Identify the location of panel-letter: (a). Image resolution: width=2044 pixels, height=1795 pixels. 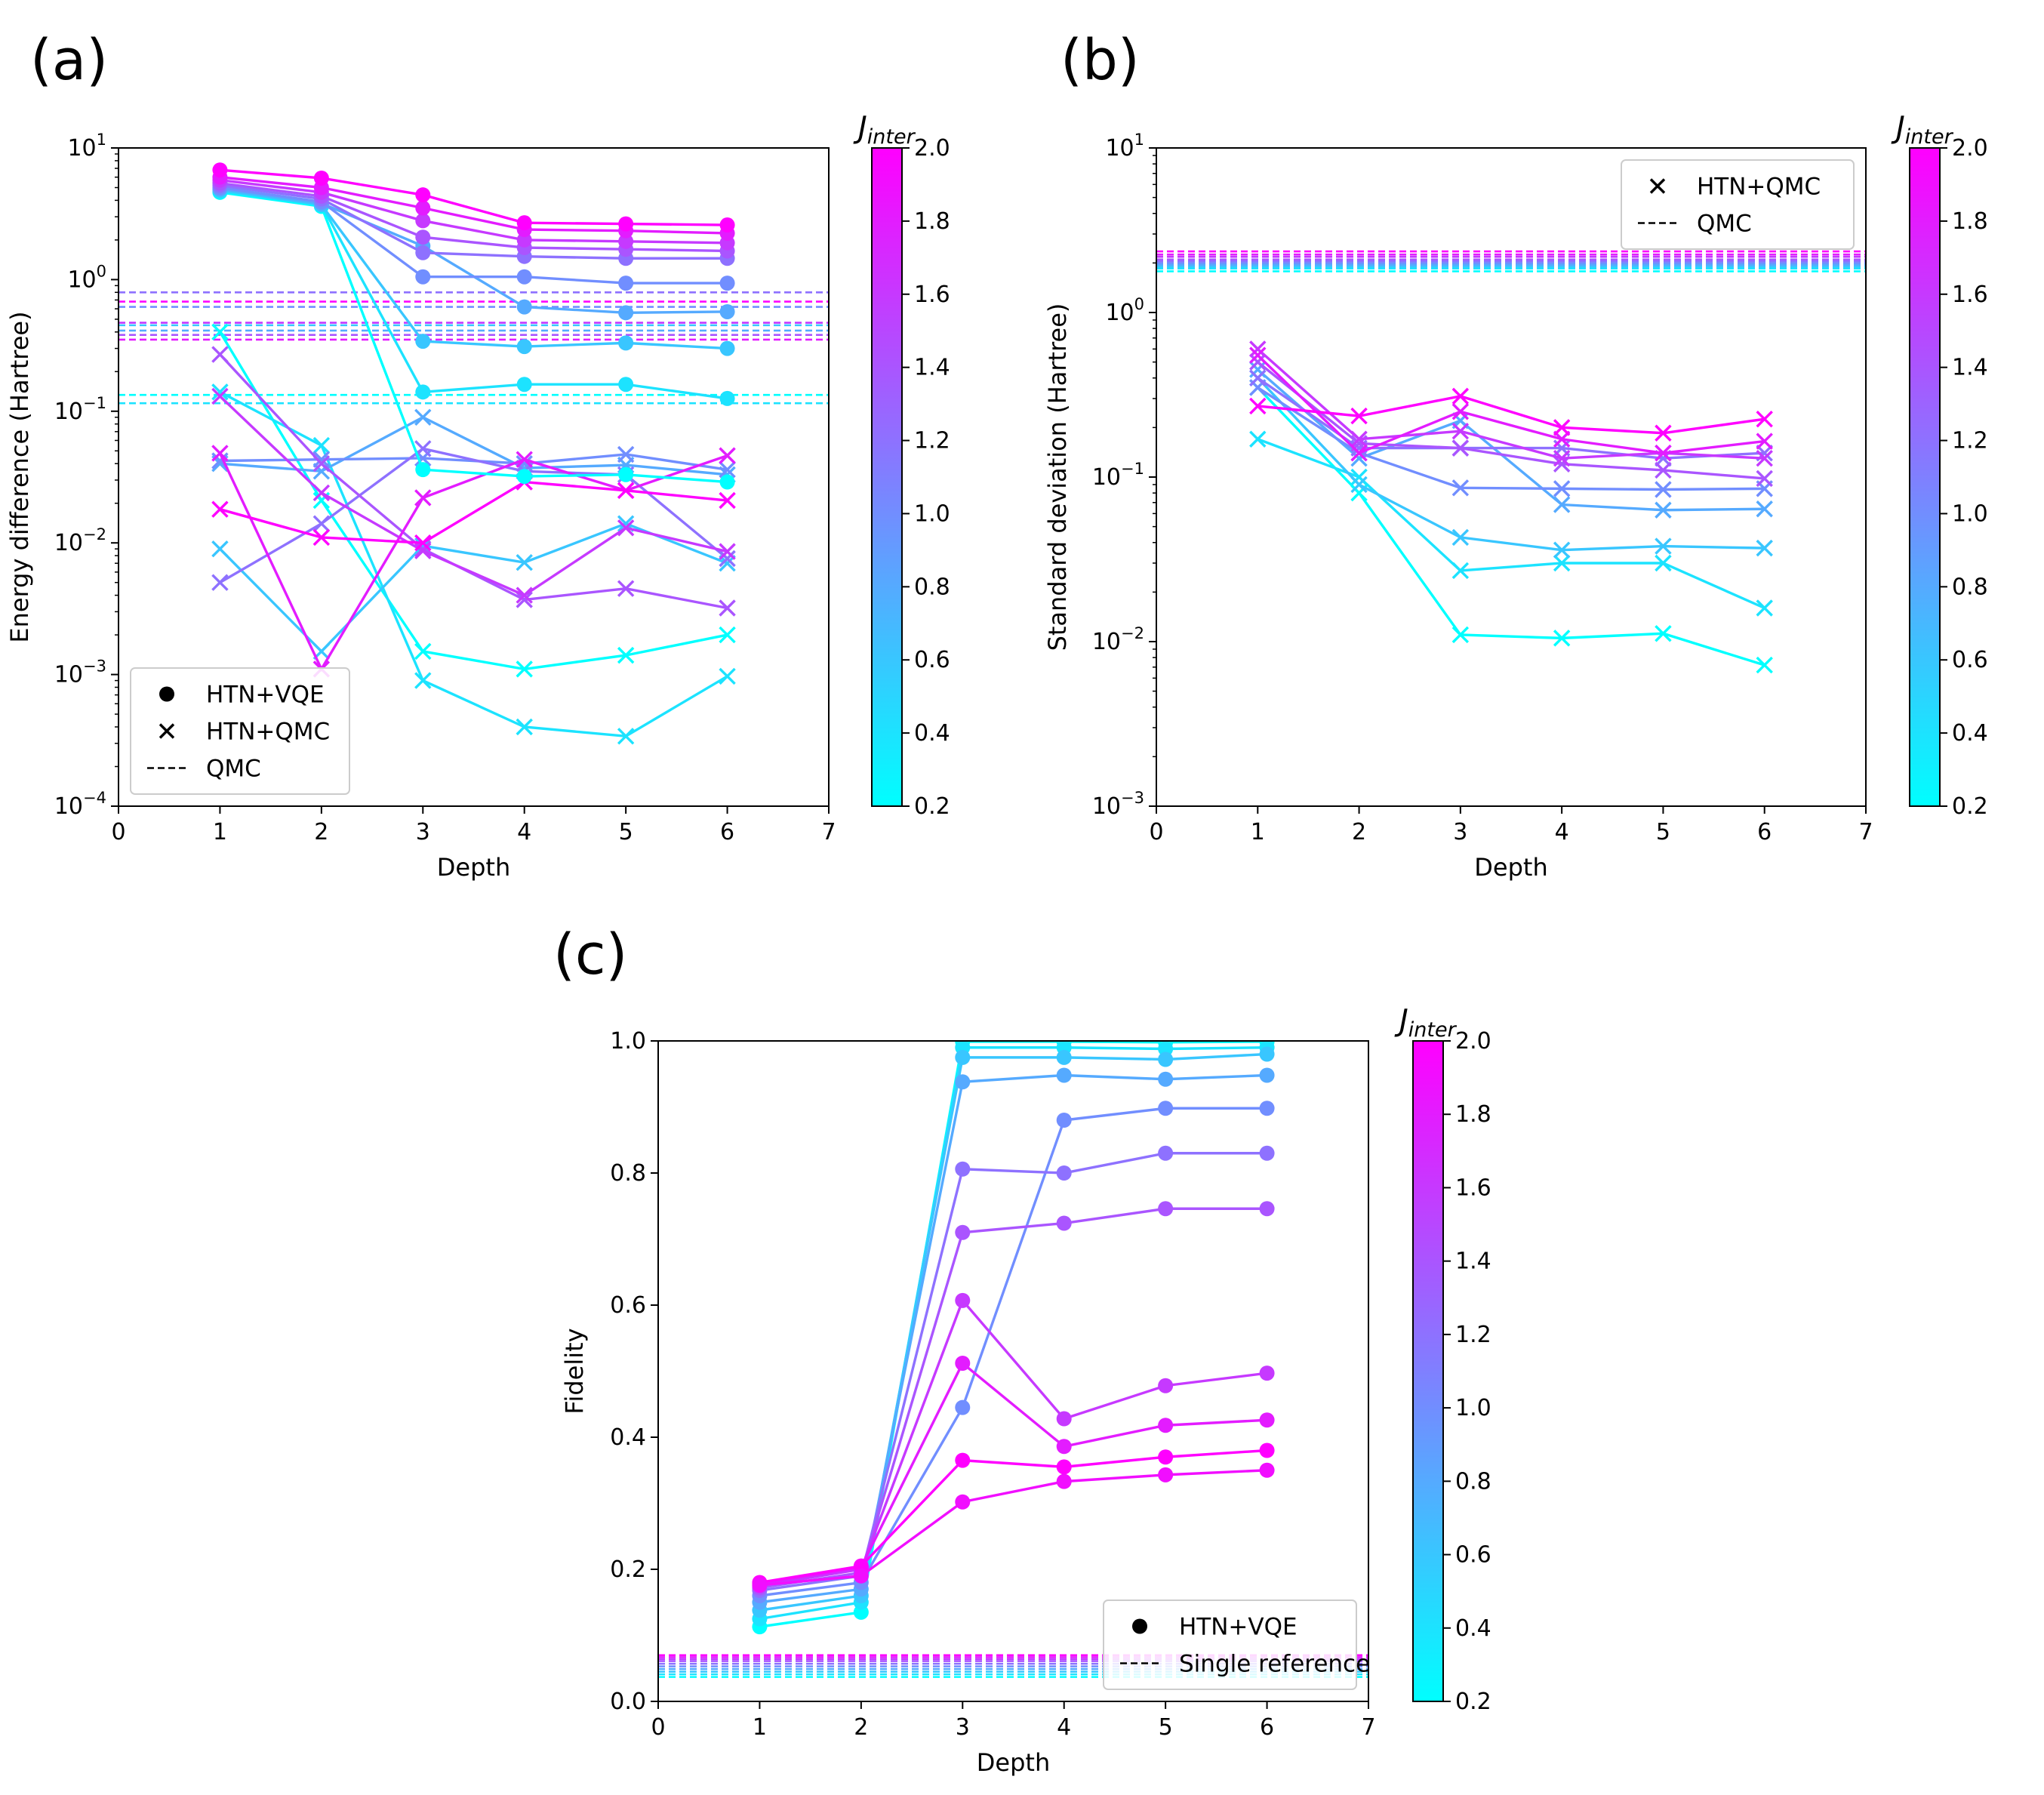
(69, 60).